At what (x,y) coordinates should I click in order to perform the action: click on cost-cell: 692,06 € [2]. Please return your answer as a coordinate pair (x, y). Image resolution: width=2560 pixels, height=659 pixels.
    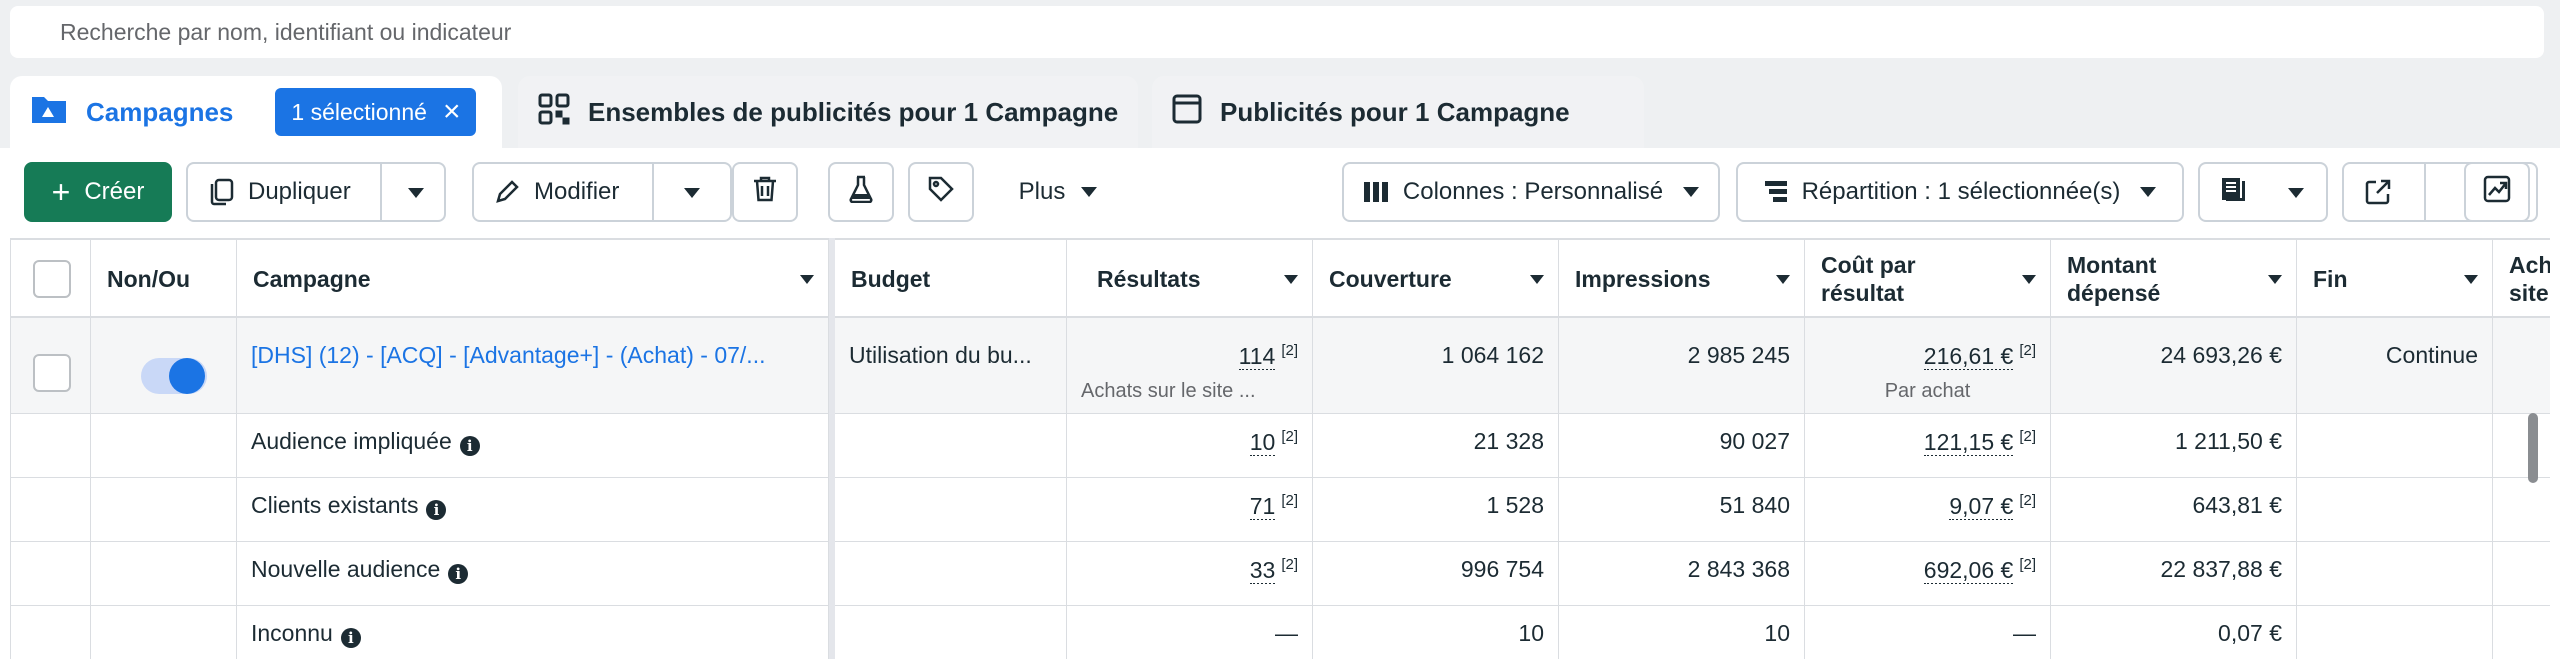
    Looking at the image, I should click on (1928, 573).